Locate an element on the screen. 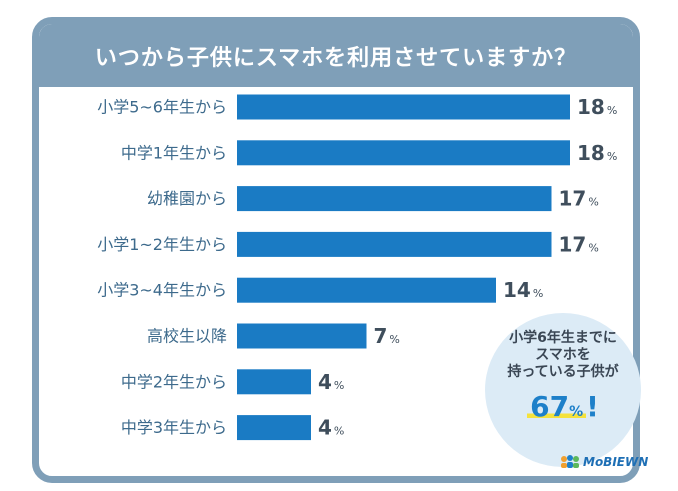 This screenshot has width=678, height=491. callout-text: 小学6年生までに スマホを 持っている子供が is located at coordinates (563, 355).